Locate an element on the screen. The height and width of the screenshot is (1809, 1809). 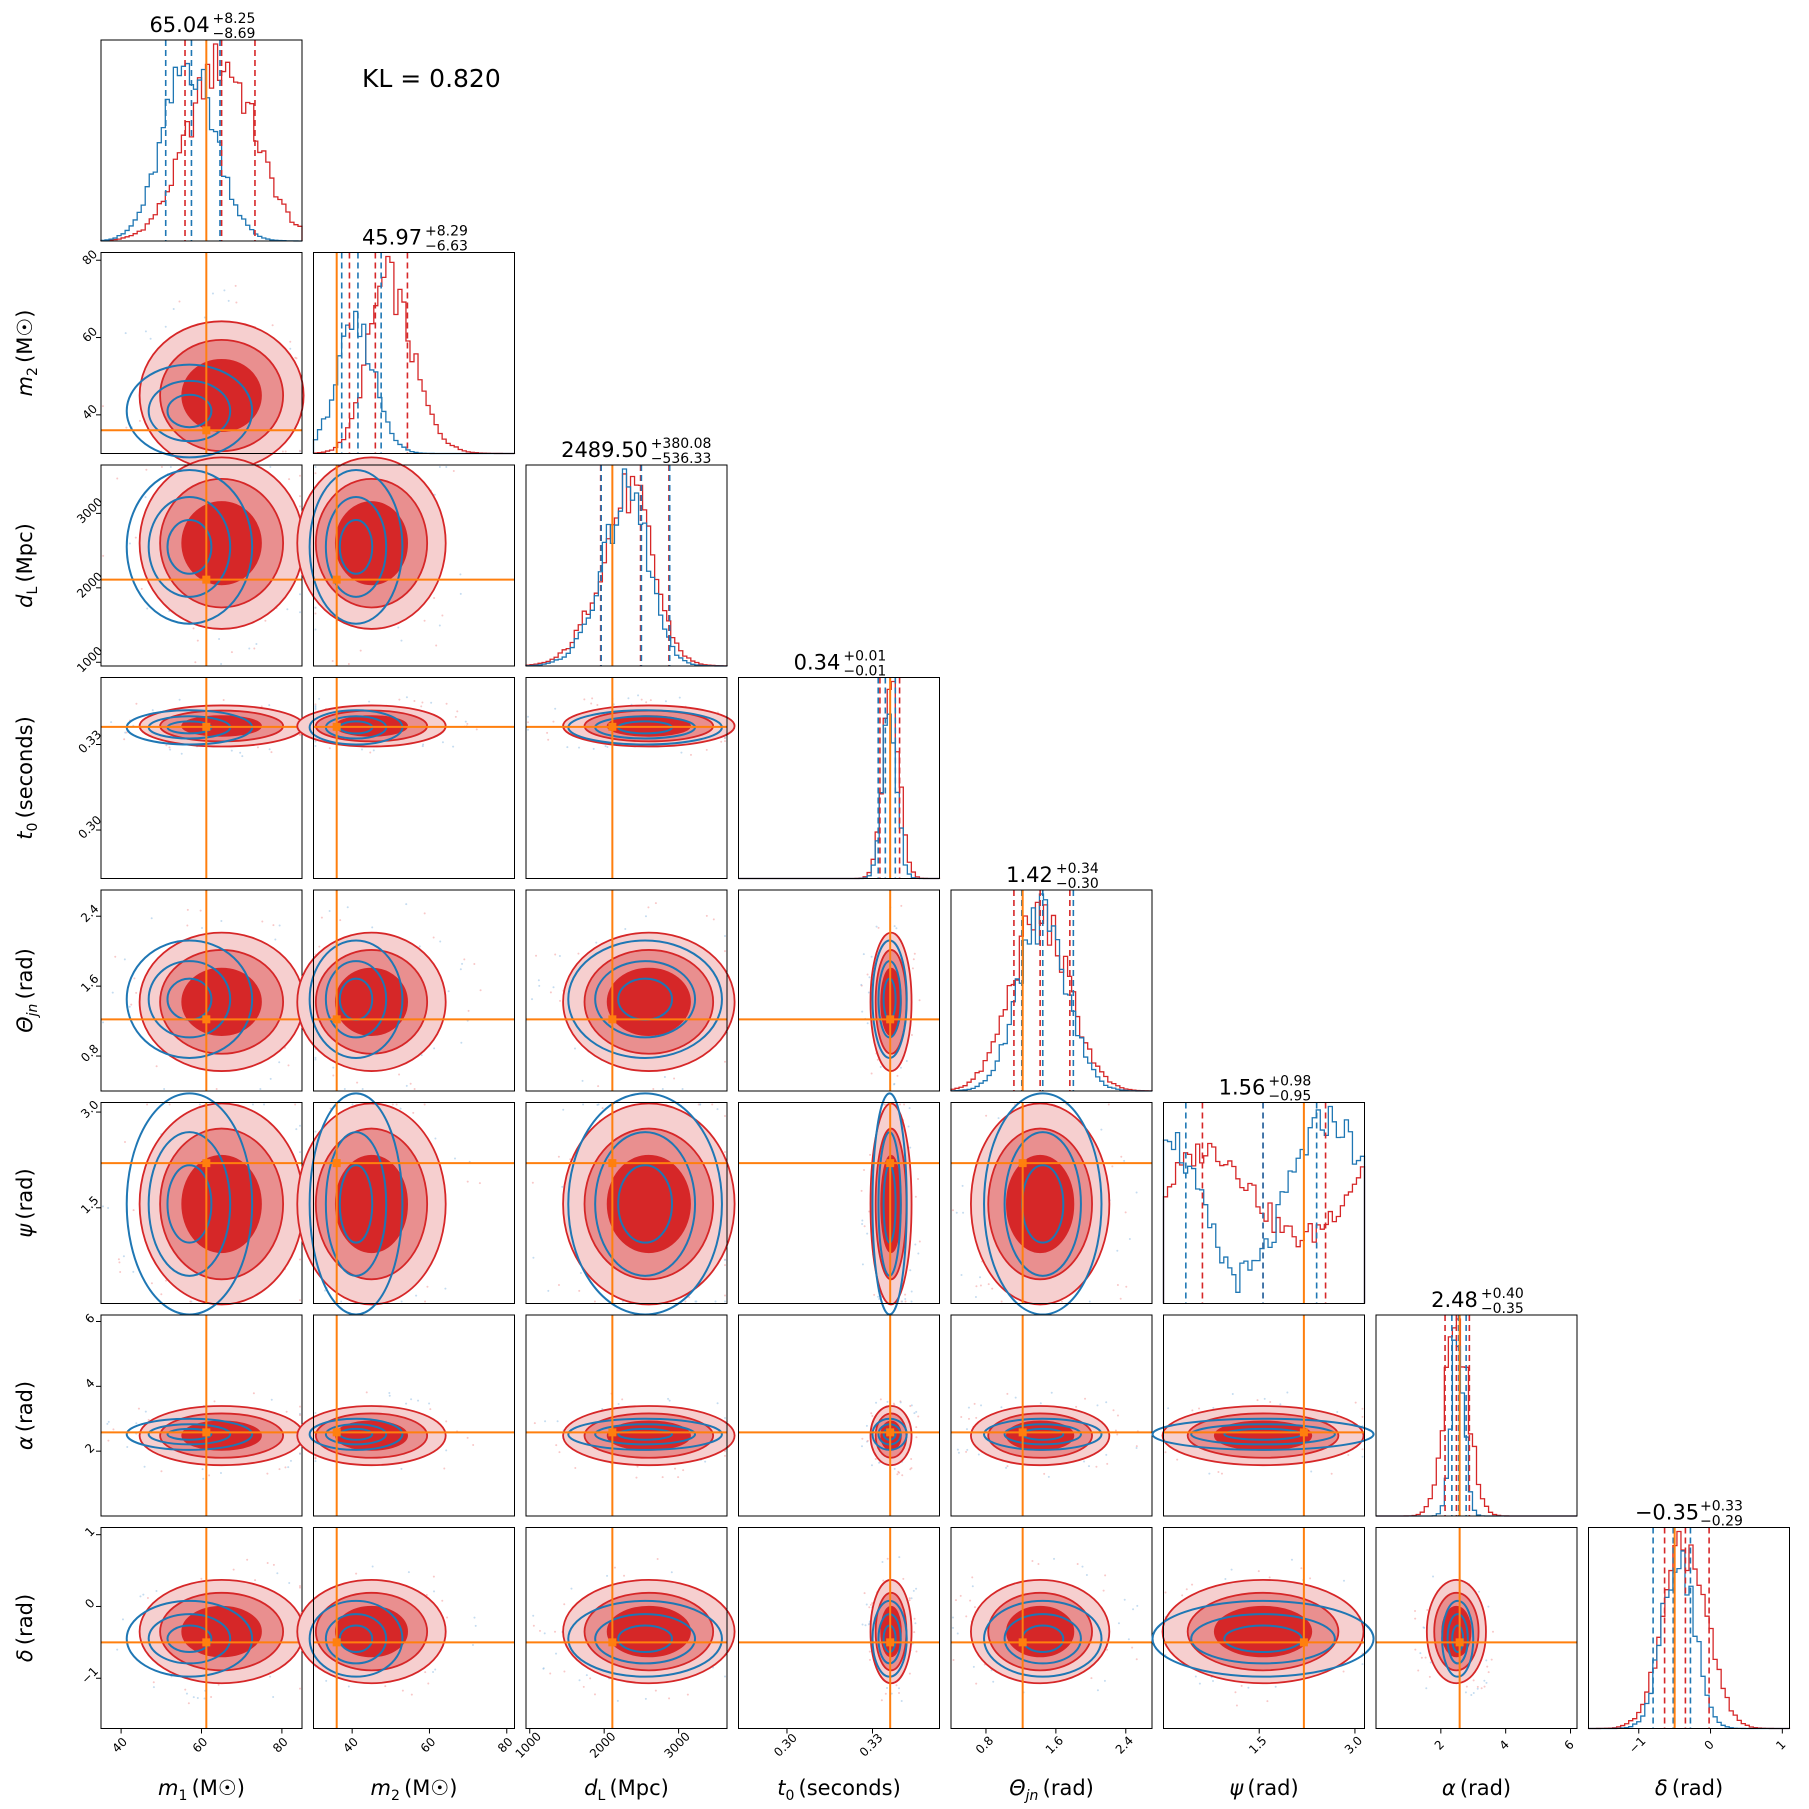
x-tick-label: 0.30 is located at coordinates (785, 1745).